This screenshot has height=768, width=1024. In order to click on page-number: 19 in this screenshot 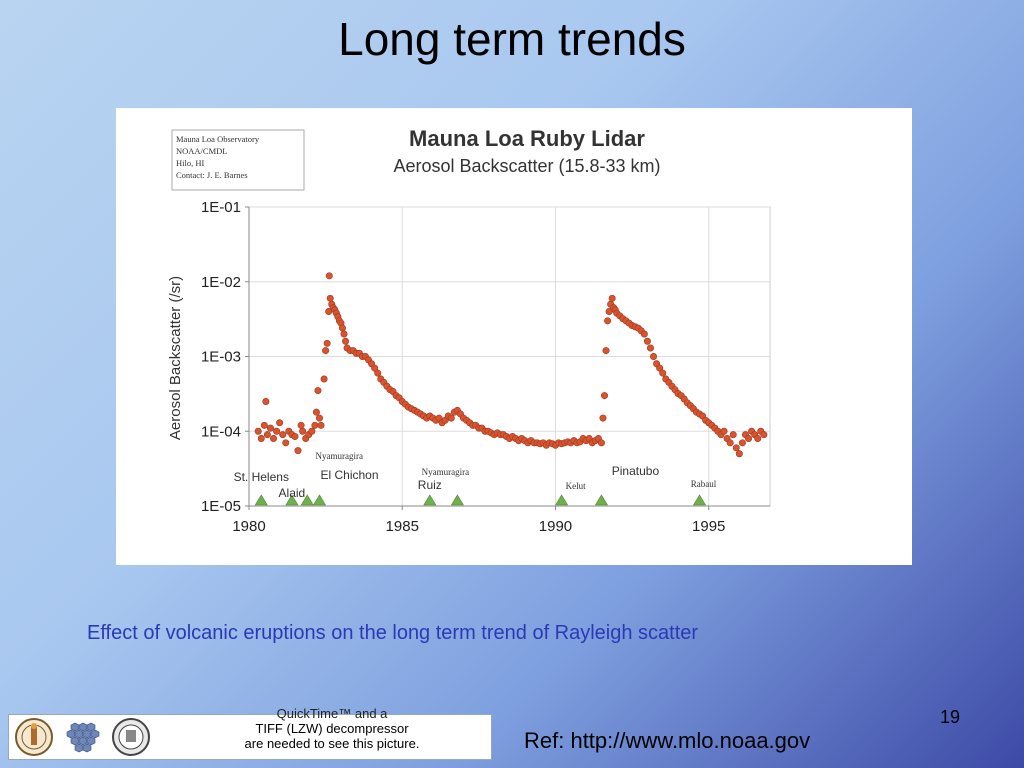, I will do `click(950, 717)`.